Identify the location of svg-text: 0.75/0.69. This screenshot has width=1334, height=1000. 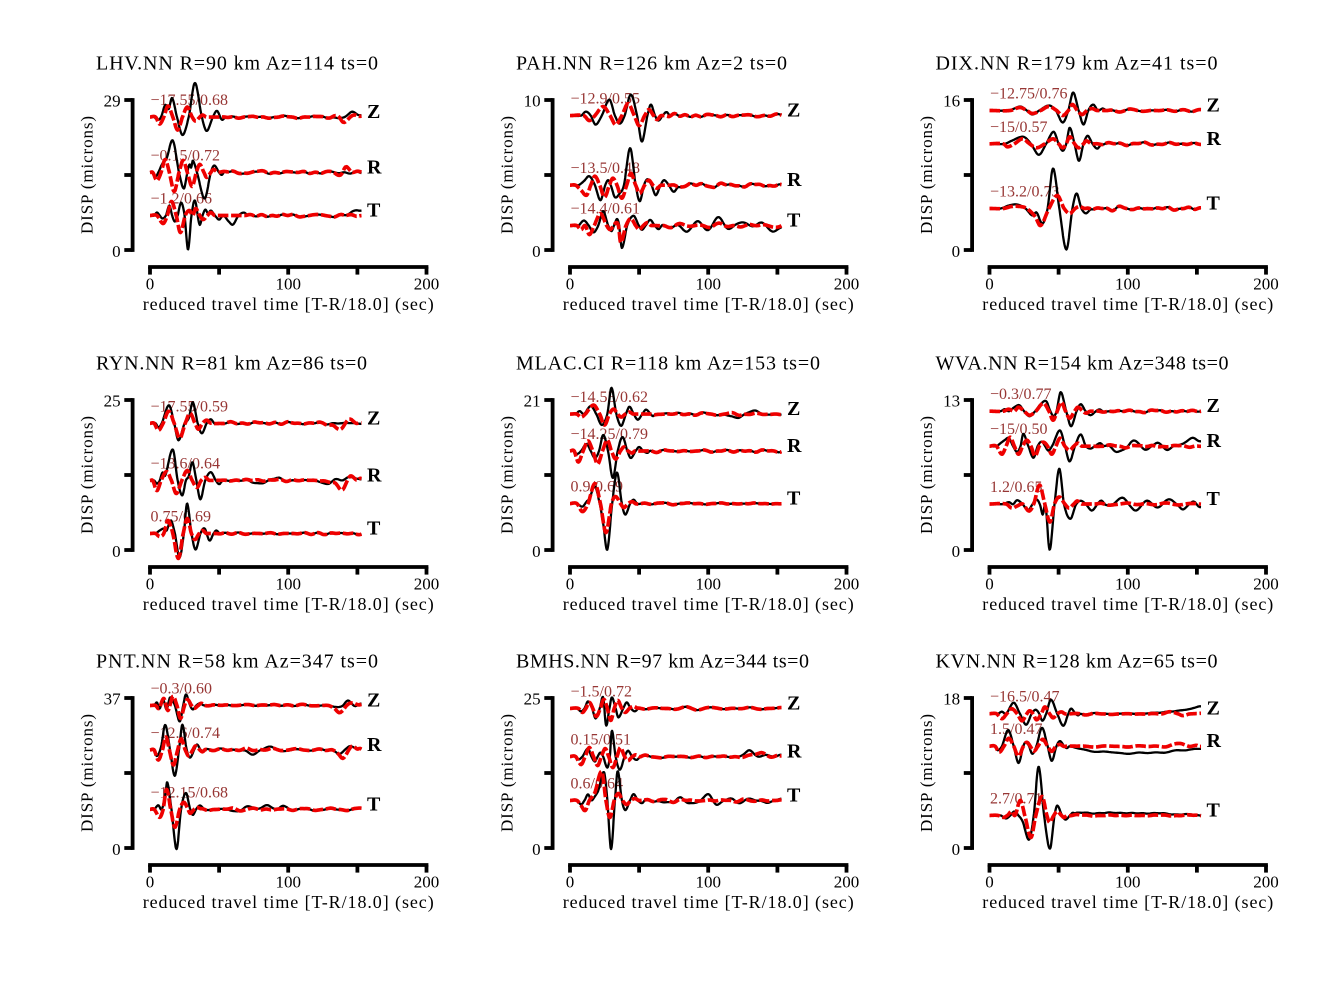
(181, 517).